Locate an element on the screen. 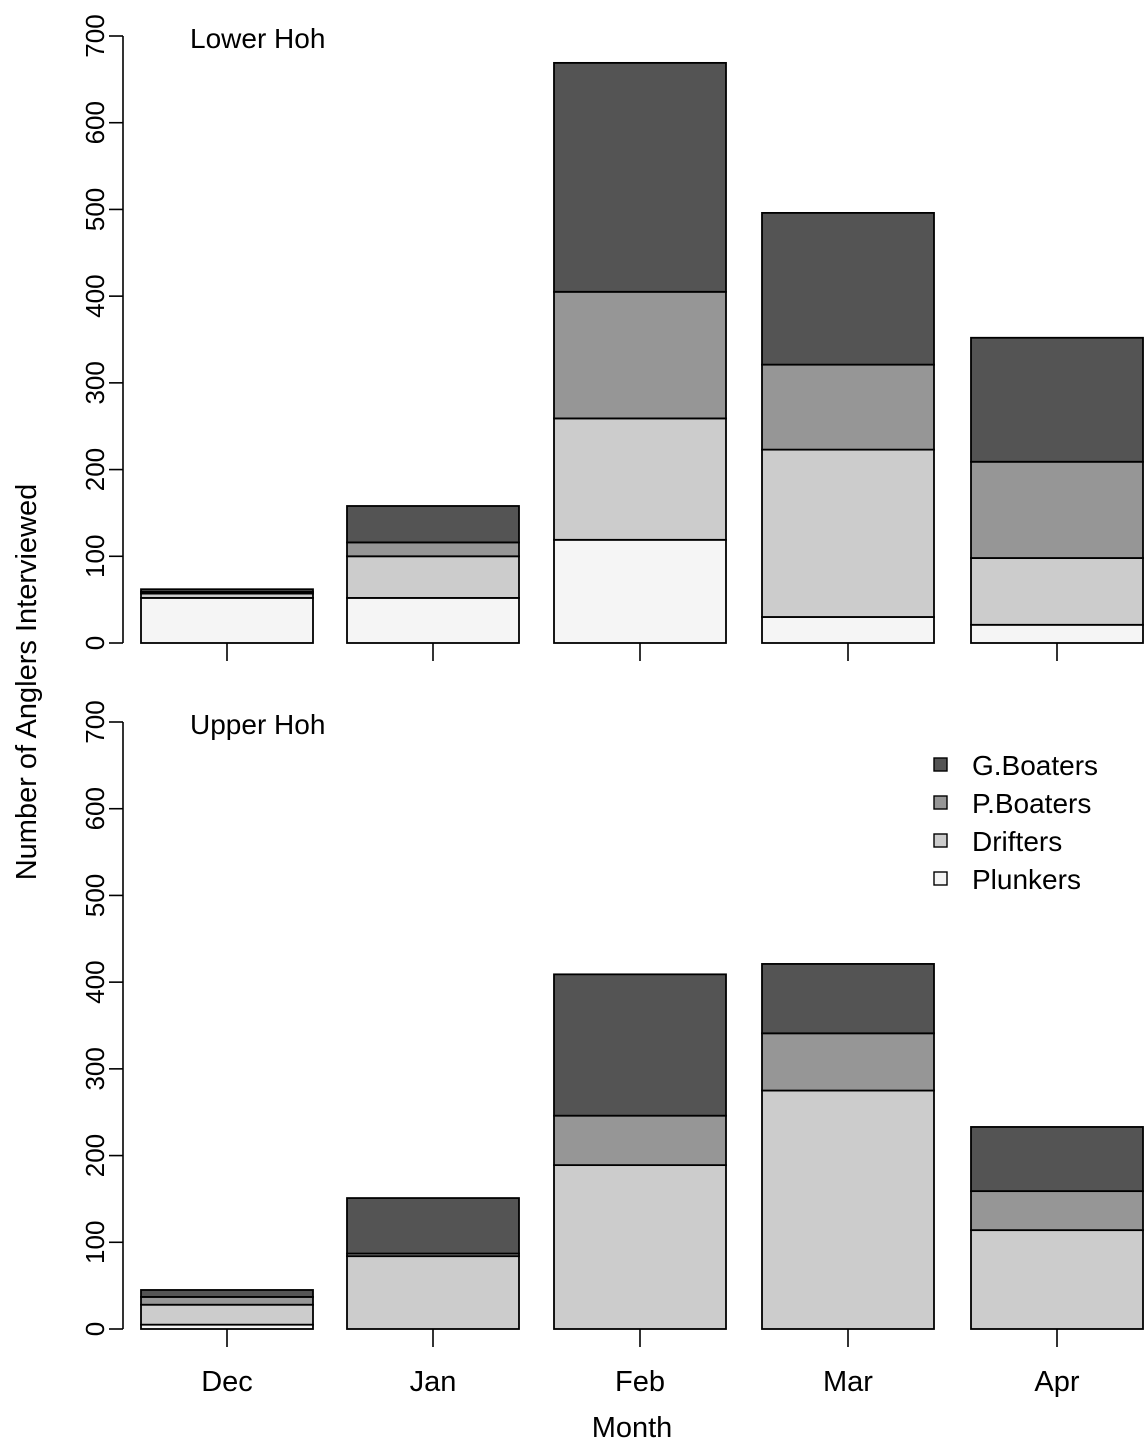 This screenshot has height=1445, width=1144. bar-segment-plunkers-mar is located at coordinates (848, 630).